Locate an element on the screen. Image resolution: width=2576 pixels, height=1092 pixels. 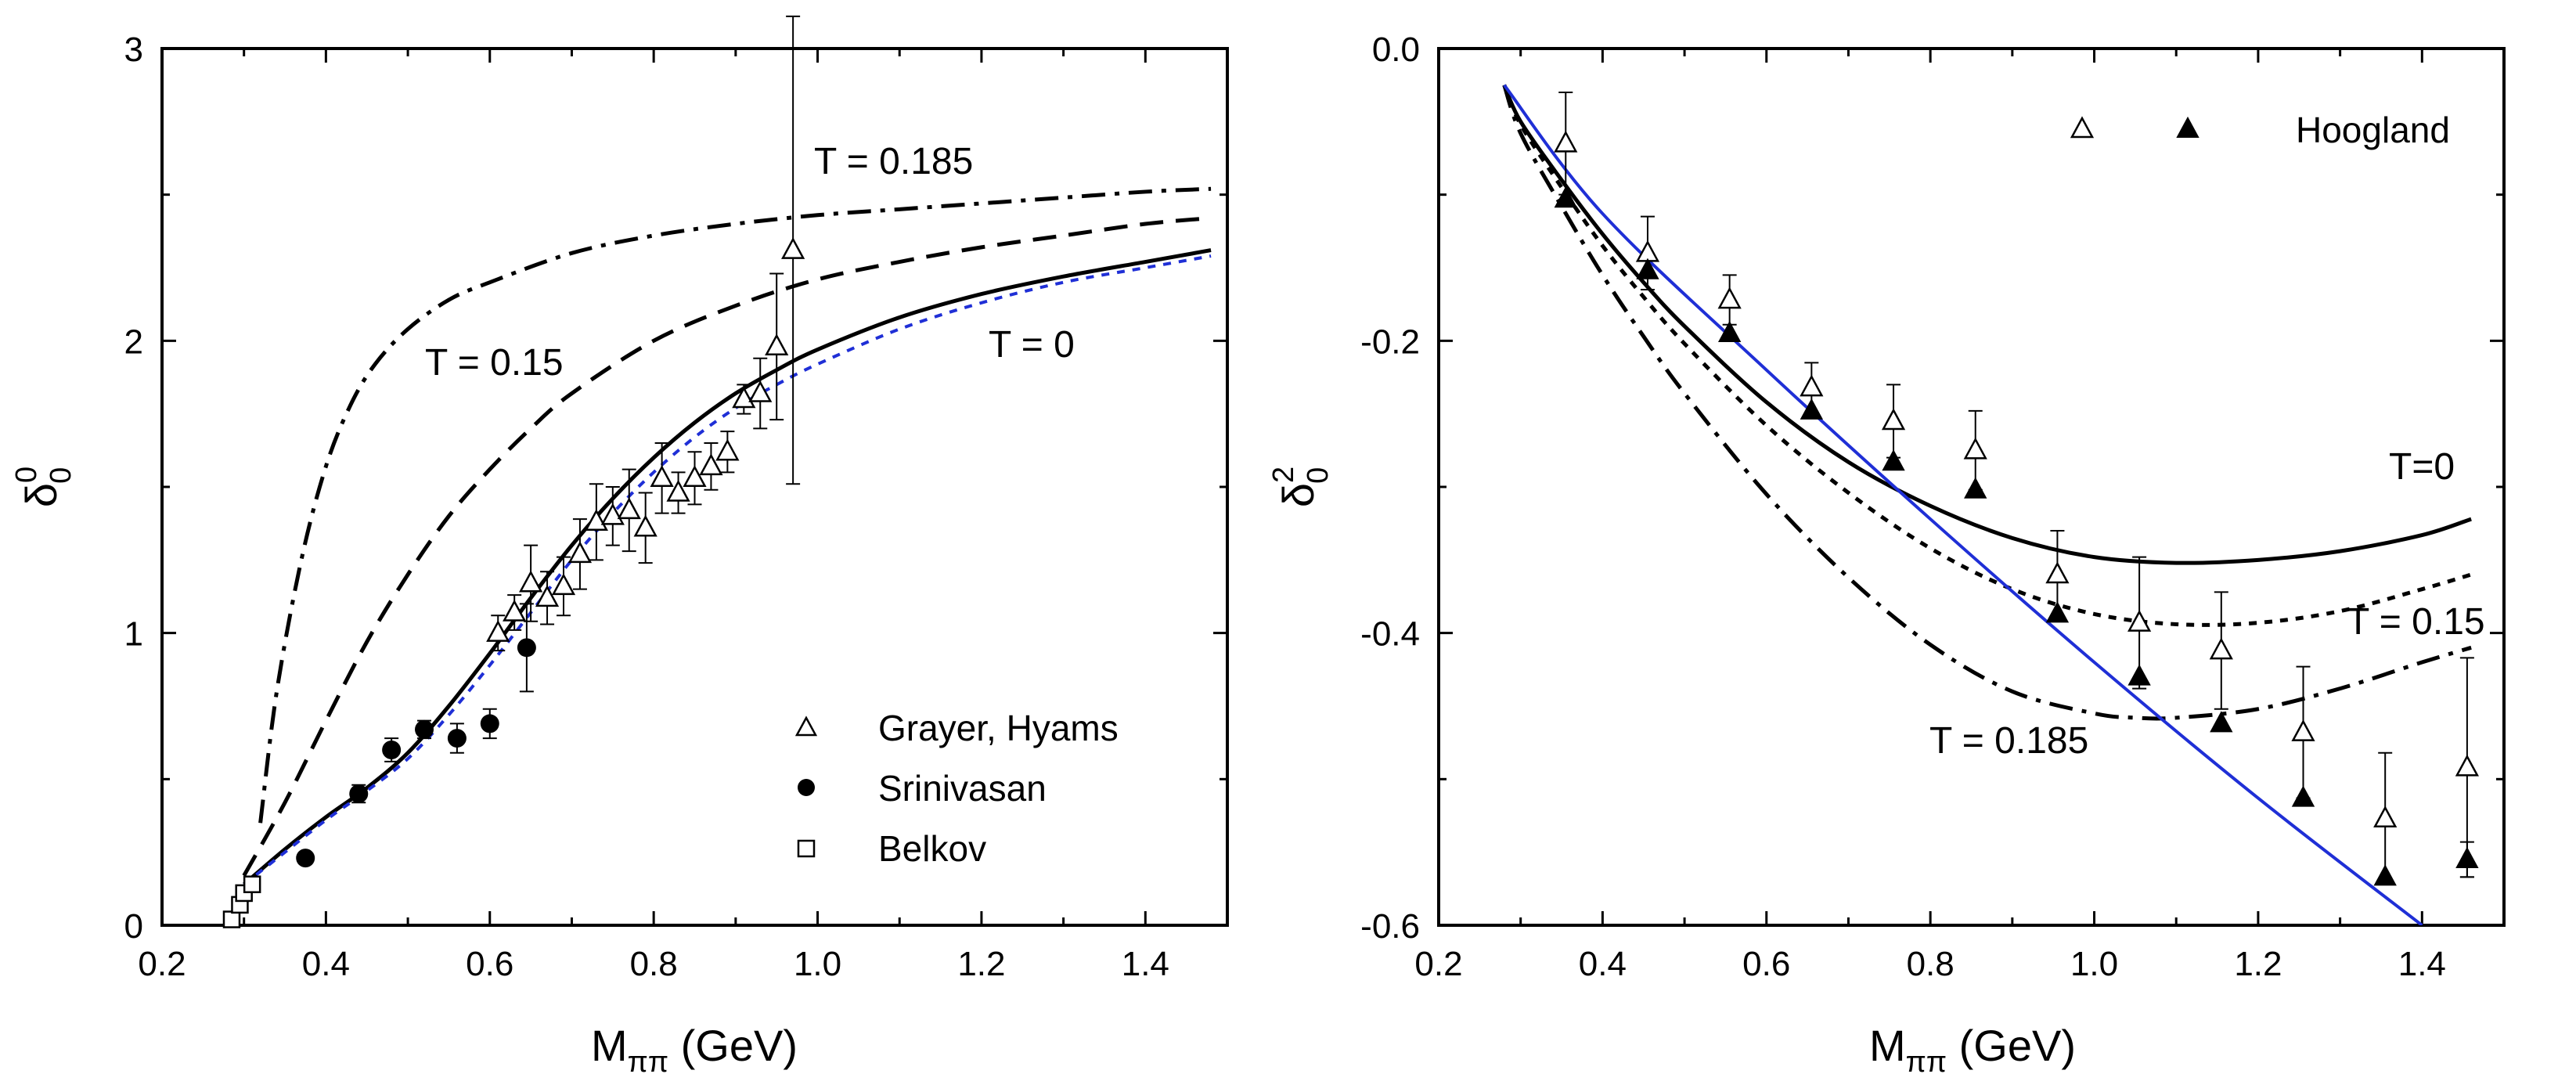
left-annotation-t0: T = 0 is located at coordinates (1032, 345).